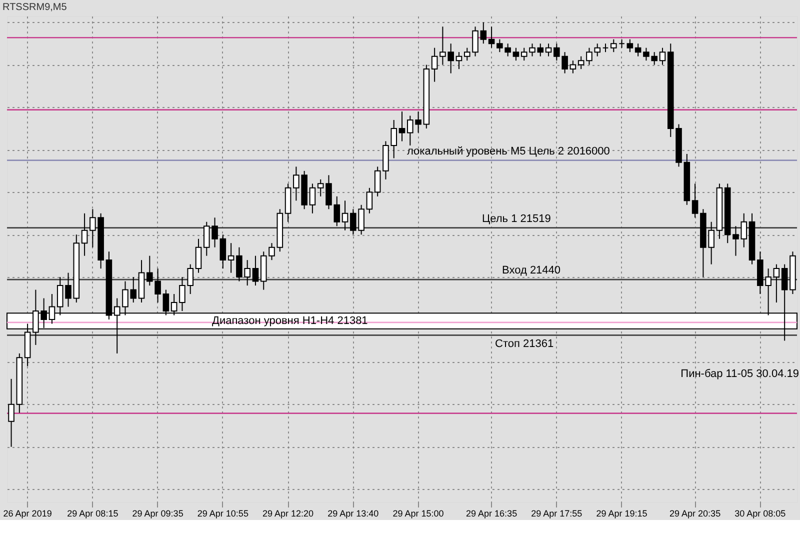 This screenshot has height=551, width=800. Describe the element at coordinates (290, 320) in the screenshot. I see `band-label: Диапазон уровня H1-H4 21381` at that location.